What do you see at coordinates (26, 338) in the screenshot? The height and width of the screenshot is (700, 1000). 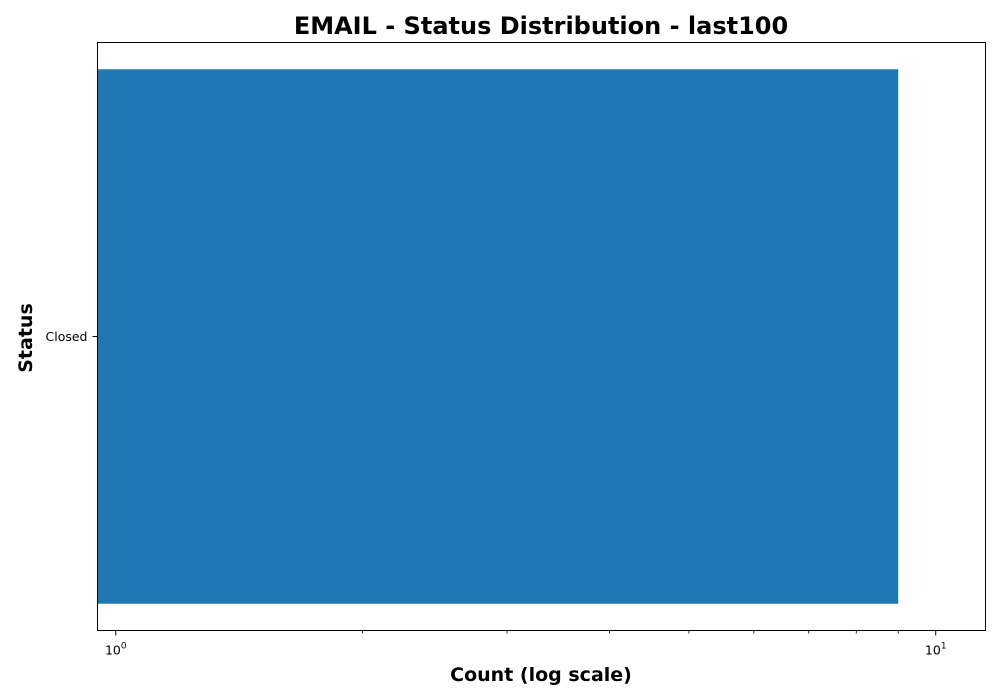 I see `y-axis-label: Status` at bounding box center [26, 338].